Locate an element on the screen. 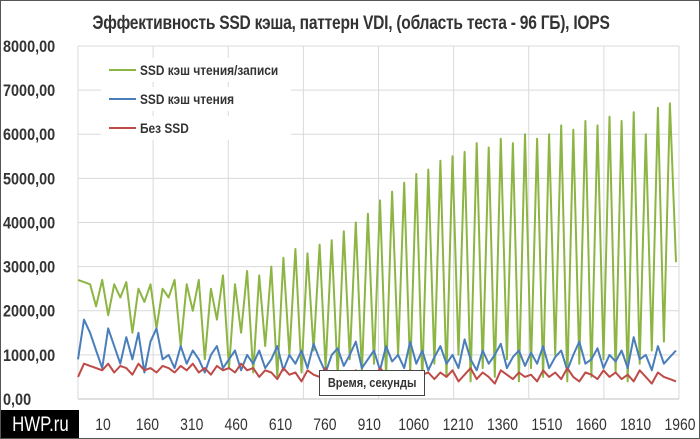 This screenshot has width=700, height=439. x-tick-label: 310 is located at coordinates (192, 425).